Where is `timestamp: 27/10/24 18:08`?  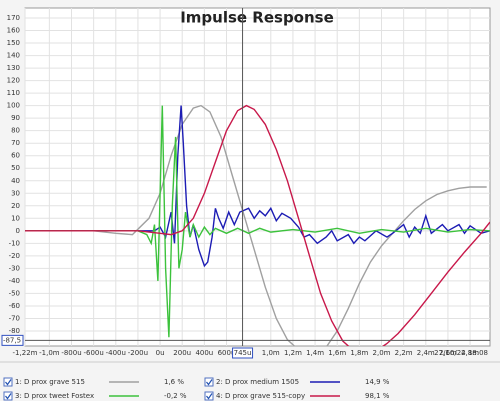
timestamp: 27/10/24 18:08 is located at coordinates (461, 353).